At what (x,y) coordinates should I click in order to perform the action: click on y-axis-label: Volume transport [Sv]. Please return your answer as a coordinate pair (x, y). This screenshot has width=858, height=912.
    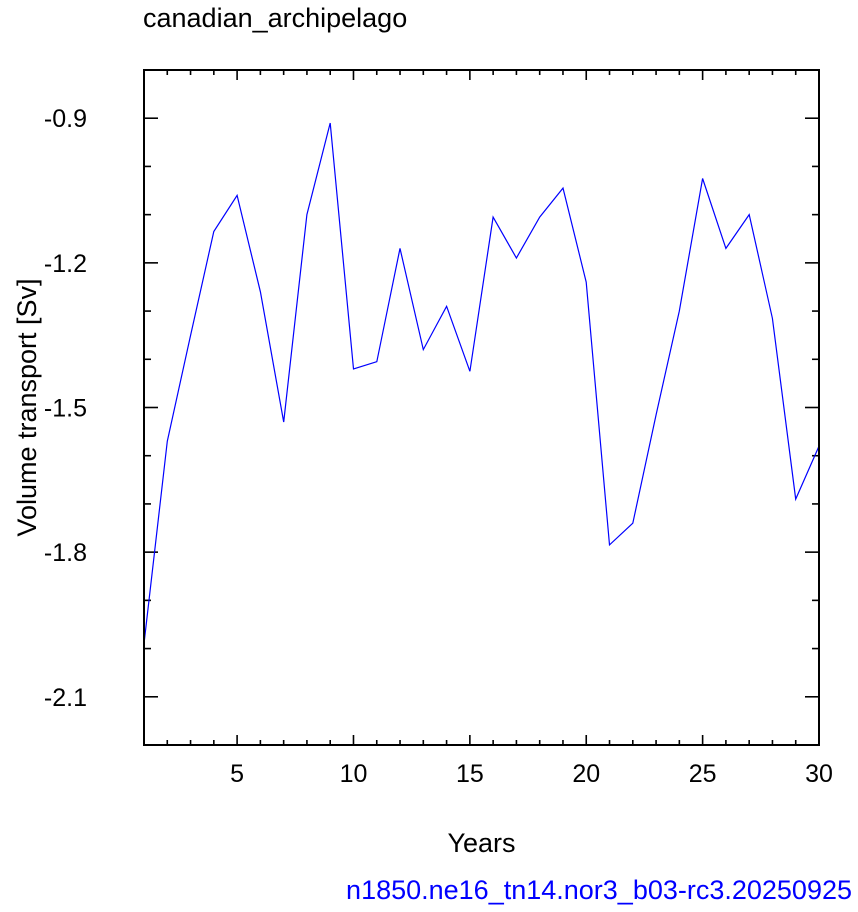
    Looking at the image, I should click on (27, 407).